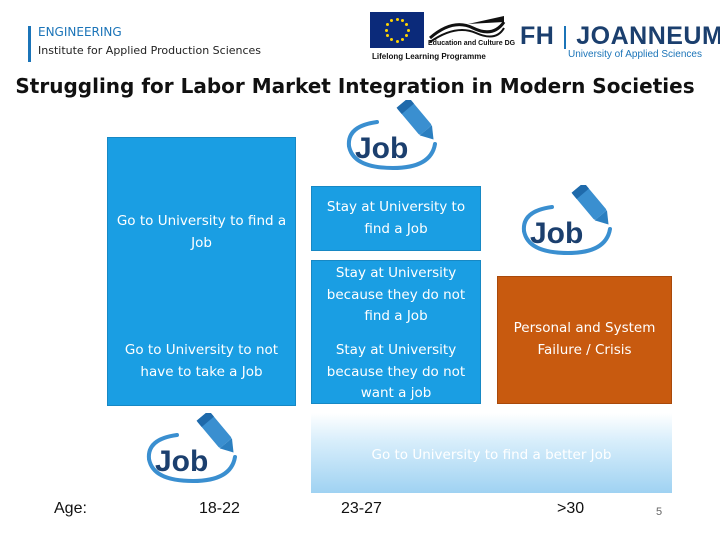  What do you see at coordinates (70, 508) in the screenshot?
I see `age-label: Age:` at bounding box center [70, 508].